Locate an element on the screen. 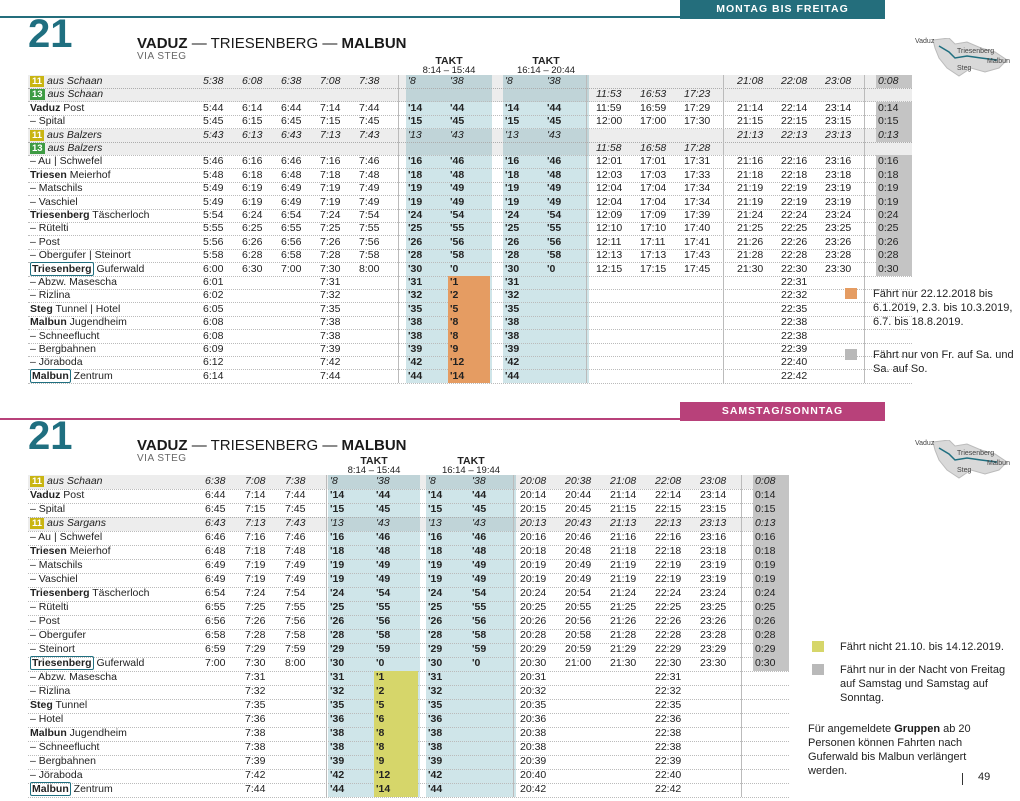  departure-time: '19 is located at coordinates (337, 579).